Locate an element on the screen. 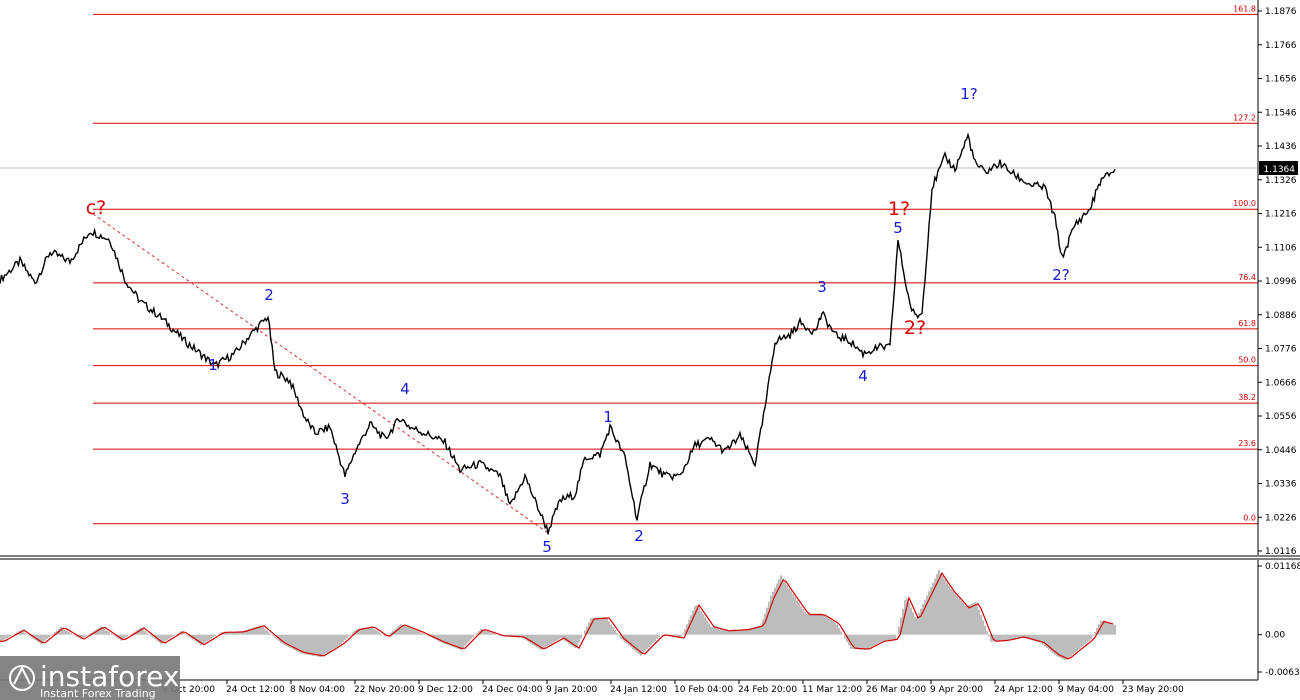 The width and height of the screenshot is (1300, 700). fib-level-label: 50.0 is located at coordinates (1247, 360).